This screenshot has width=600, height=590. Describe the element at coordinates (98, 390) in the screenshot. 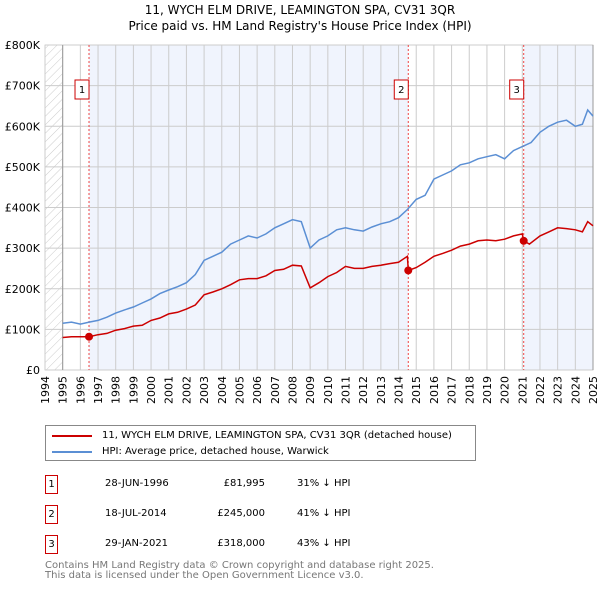

I see `x-tick-label: 1997` at that location.